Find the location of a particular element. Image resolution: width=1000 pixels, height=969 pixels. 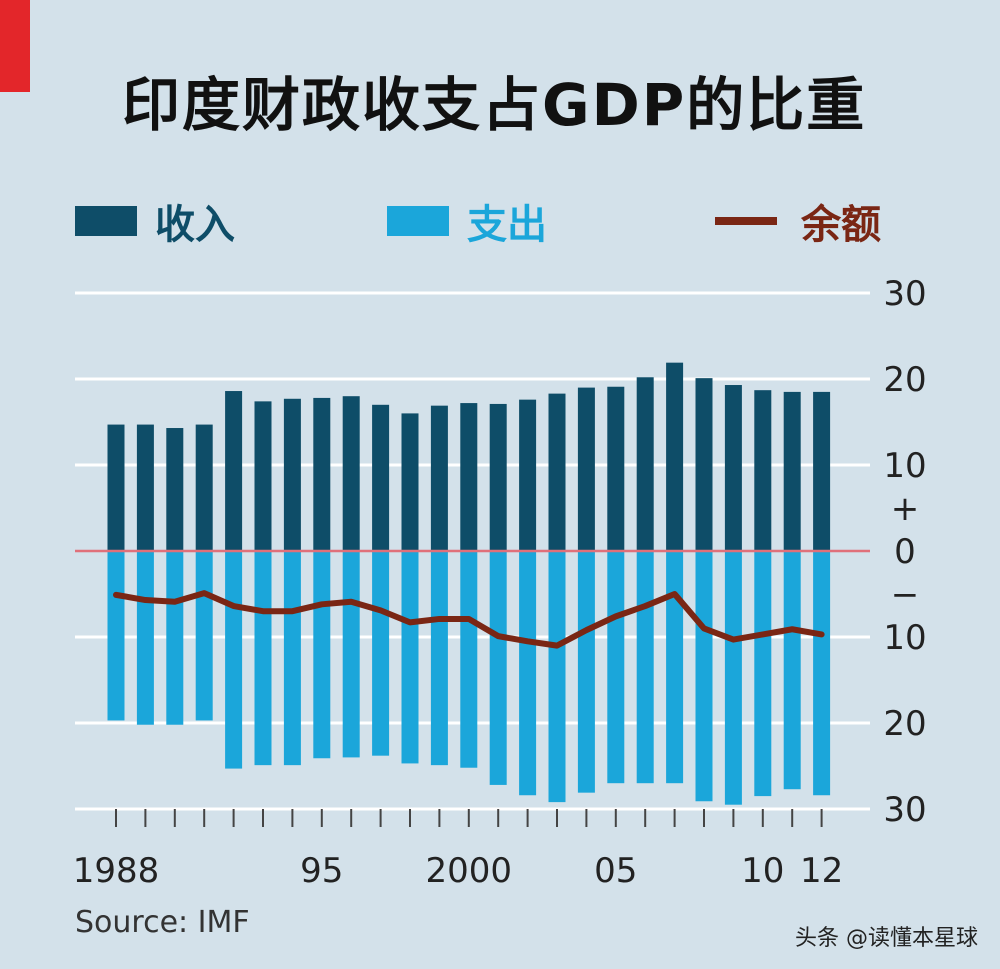

revenue-bar-2006 is located at coordinates (645, 464).